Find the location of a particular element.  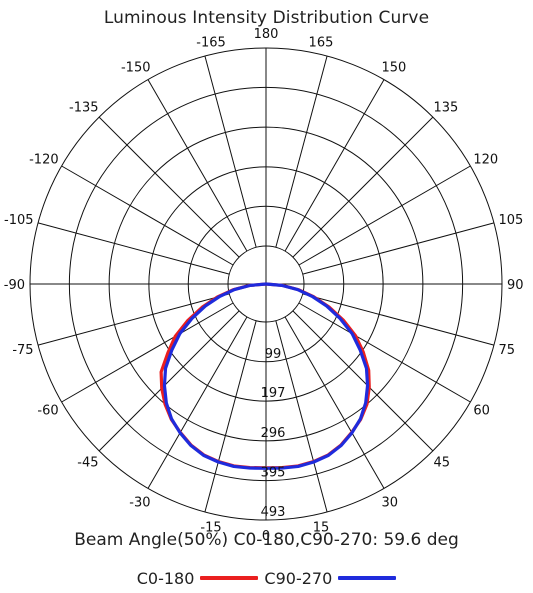

angular-tick-label: 165 is located at coordinates (321, 43).